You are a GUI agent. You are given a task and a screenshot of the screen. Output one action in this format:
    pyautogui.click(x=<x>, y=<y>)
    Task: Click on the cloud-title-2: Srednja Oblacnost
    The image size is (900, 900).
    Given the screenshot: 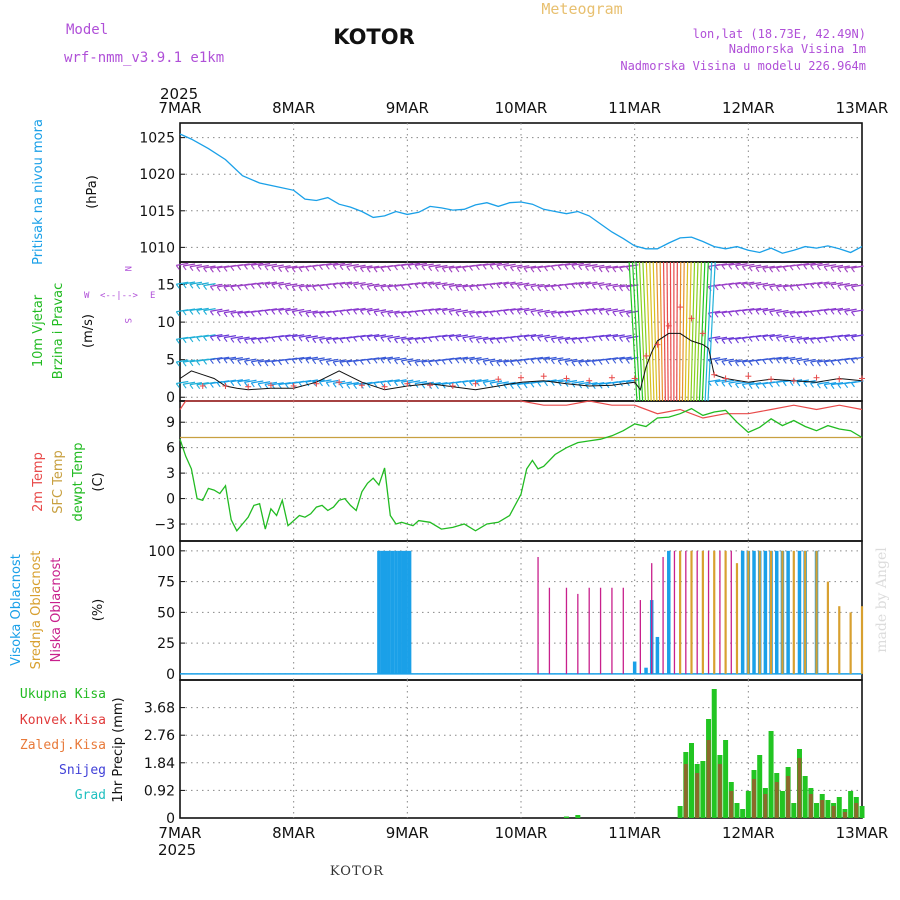 What is the action you would take?
    pyautogui.click(x=36, y=610)
    